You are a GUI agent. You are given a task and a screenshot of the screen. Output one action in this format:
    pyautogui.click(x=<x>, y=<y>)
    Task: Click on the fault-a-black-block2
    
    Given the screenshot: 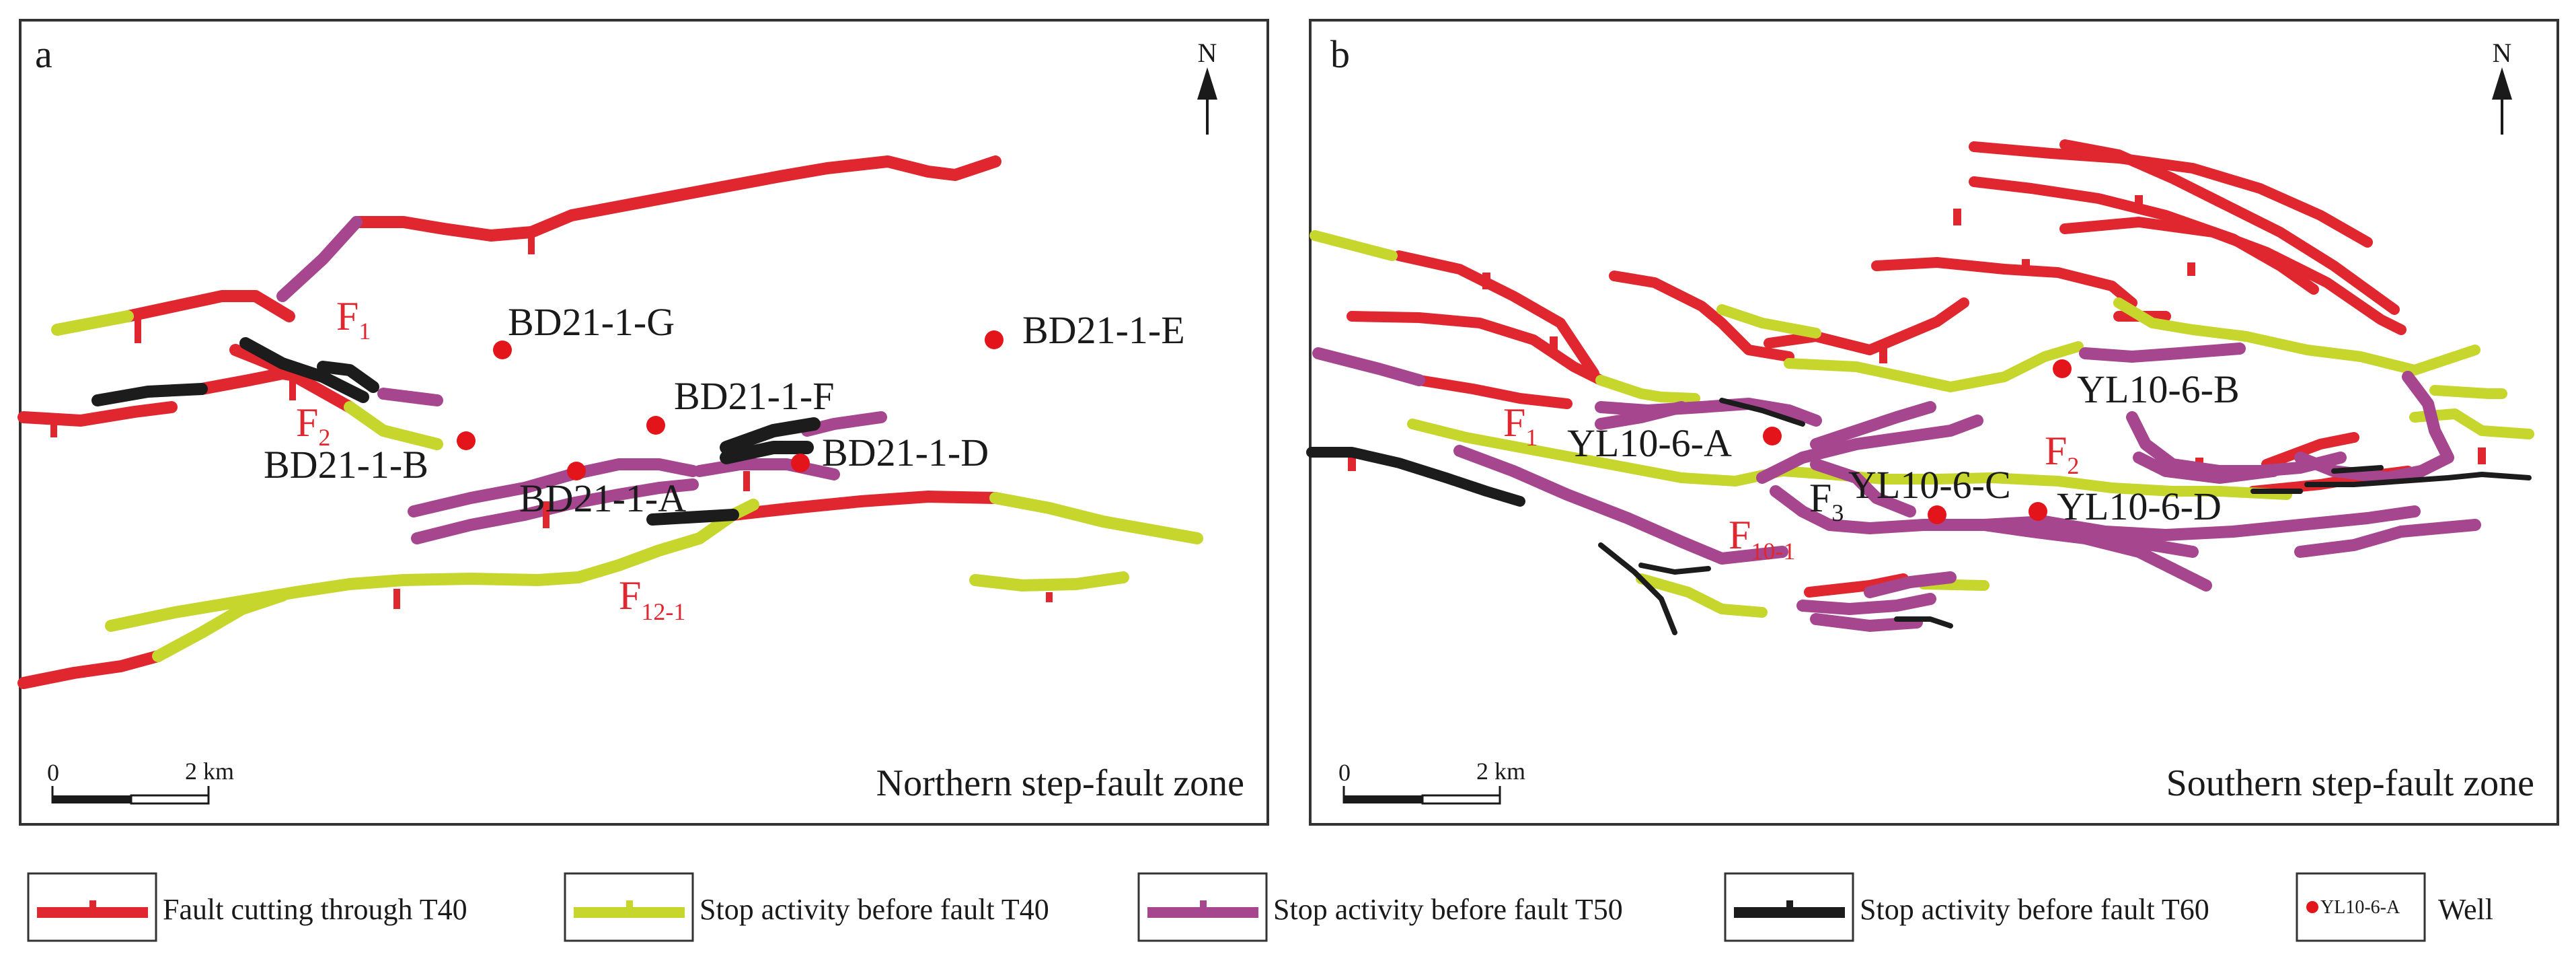 What is the action you would take?
    pyautogui.click(x=767, y=452)
    